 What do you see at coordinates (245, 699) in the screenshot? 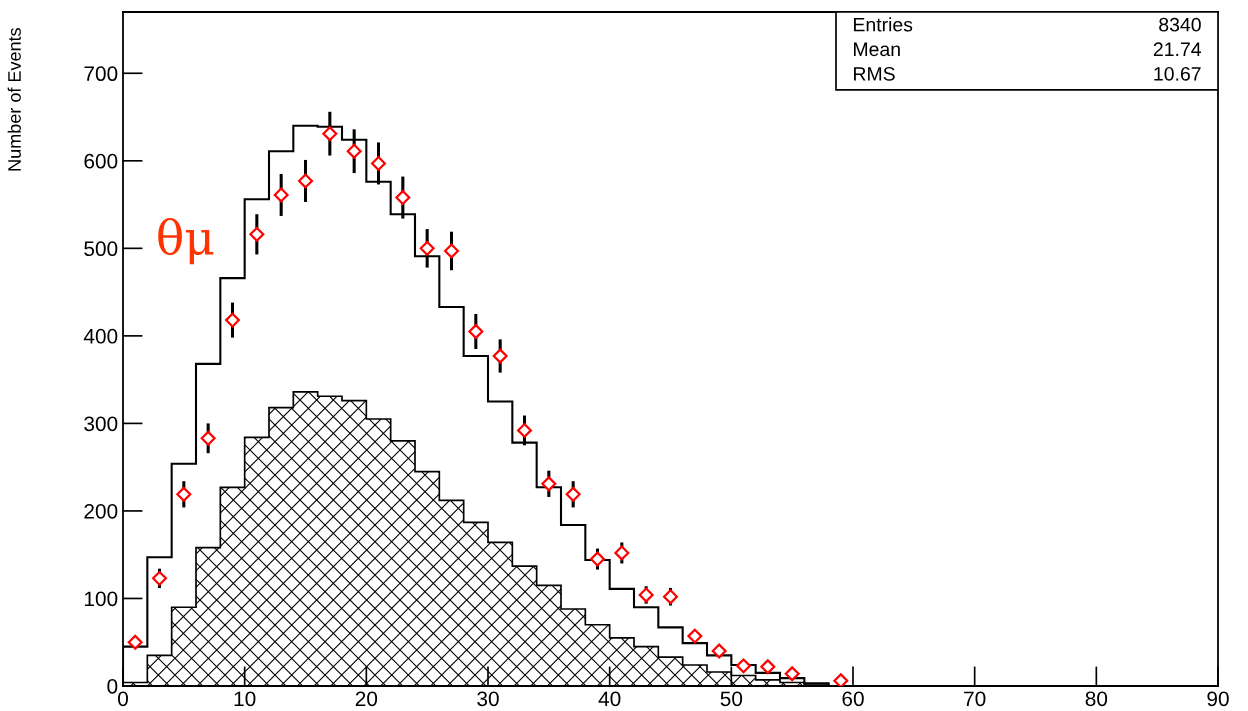
I see `x-tick-label: 10` at bounding box center [245, 699].